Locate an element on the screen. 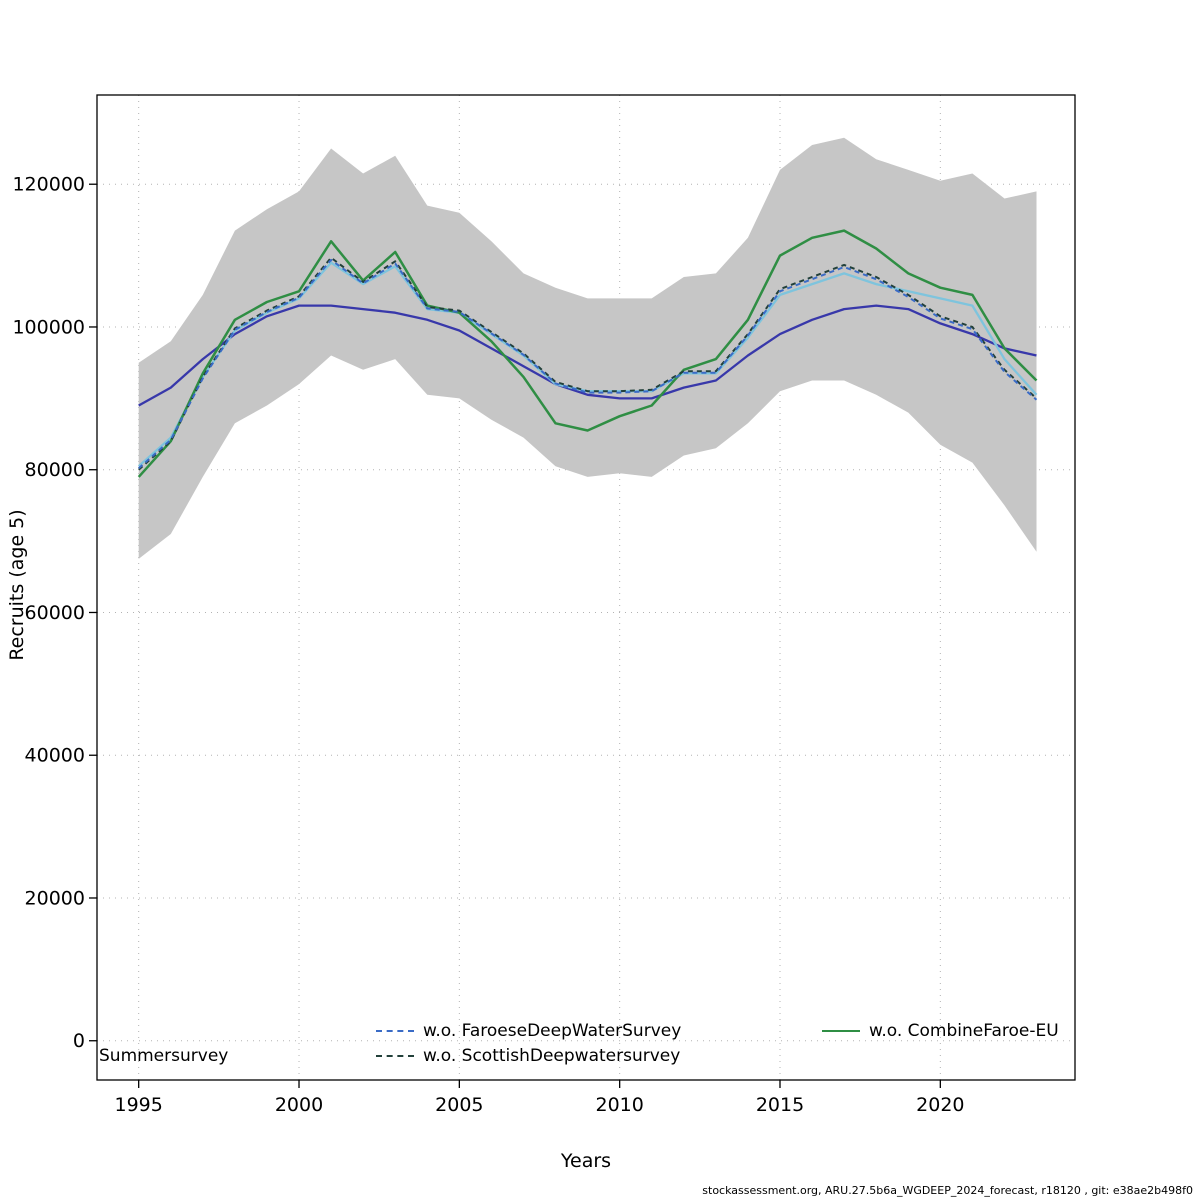 The image size is (1200, 1200). x-axis-label: Years is located at coordinates (586, 1161).